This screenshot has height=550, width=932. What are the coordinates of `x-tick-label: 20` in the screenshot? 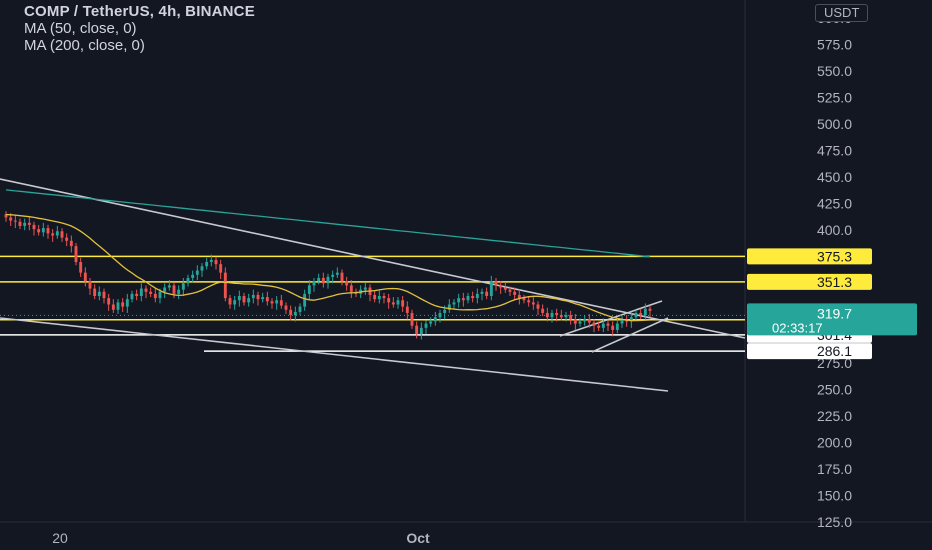 It's located at (60, 538).